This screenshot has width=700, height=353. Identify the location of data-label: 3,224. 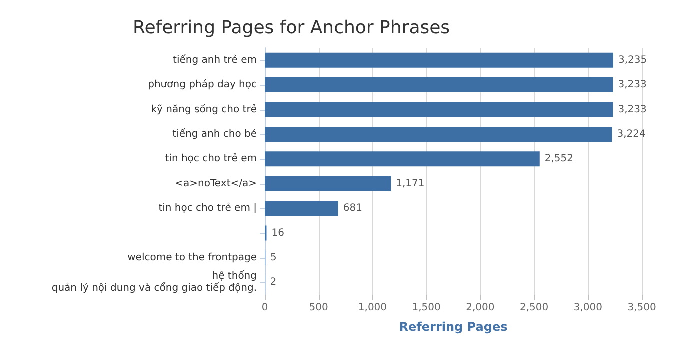
(631, 134).